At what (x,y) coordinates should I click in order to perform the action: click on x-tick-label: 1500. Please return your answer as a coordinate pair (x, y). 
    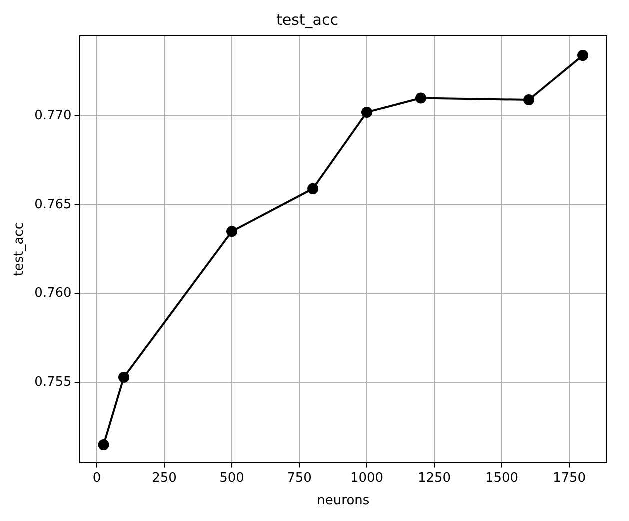
    Looking at the image, I should click on (502, 478).